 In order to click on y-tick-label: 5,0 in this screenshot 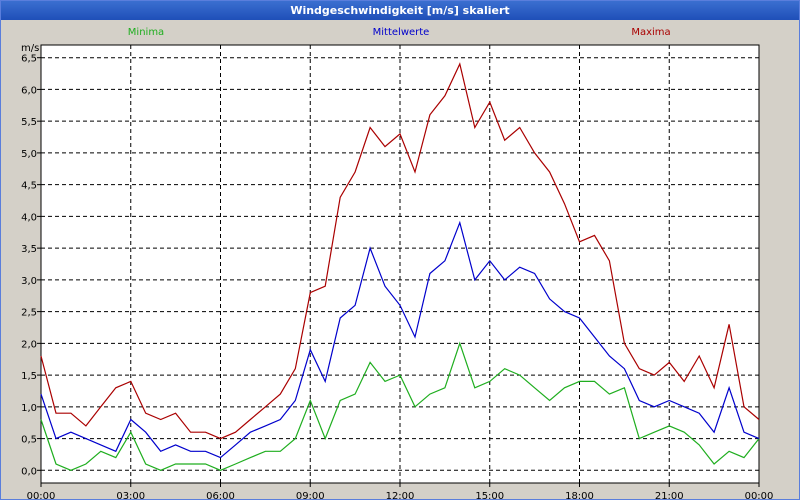, I will do `click(29, 154)`.